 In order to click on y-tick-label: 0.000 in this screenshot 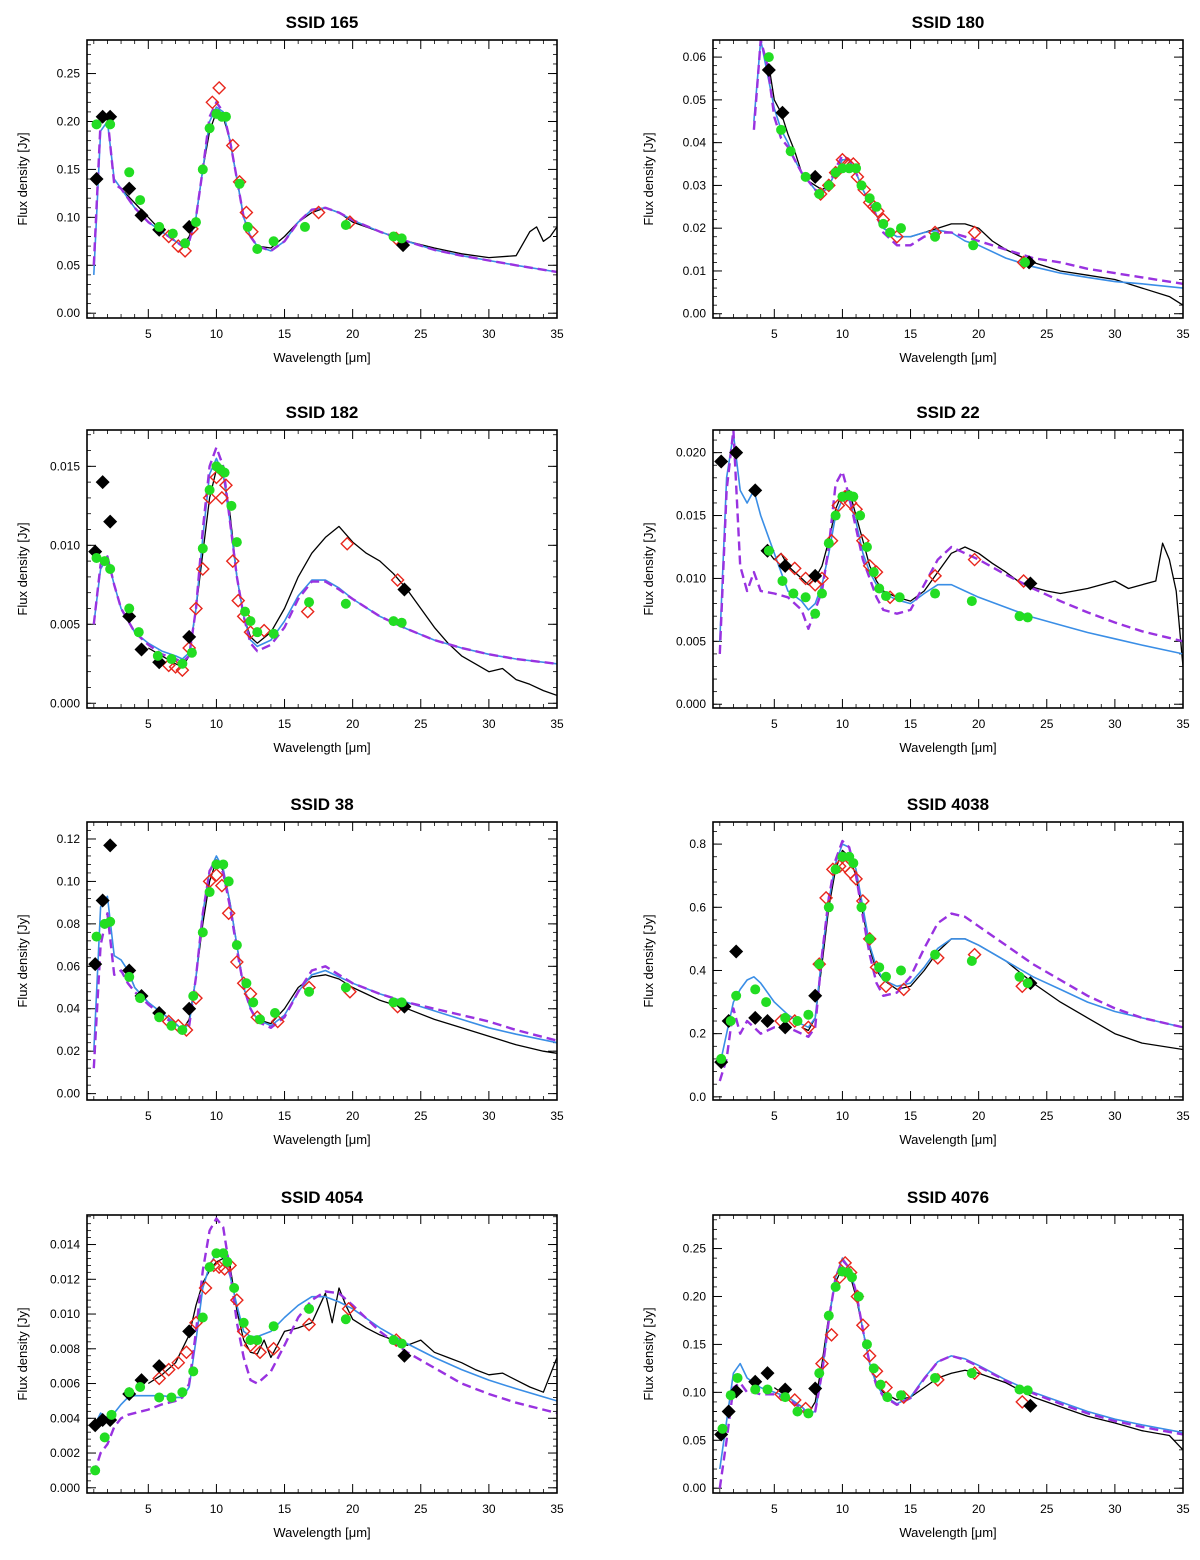, I will do `click(691, 704)`.